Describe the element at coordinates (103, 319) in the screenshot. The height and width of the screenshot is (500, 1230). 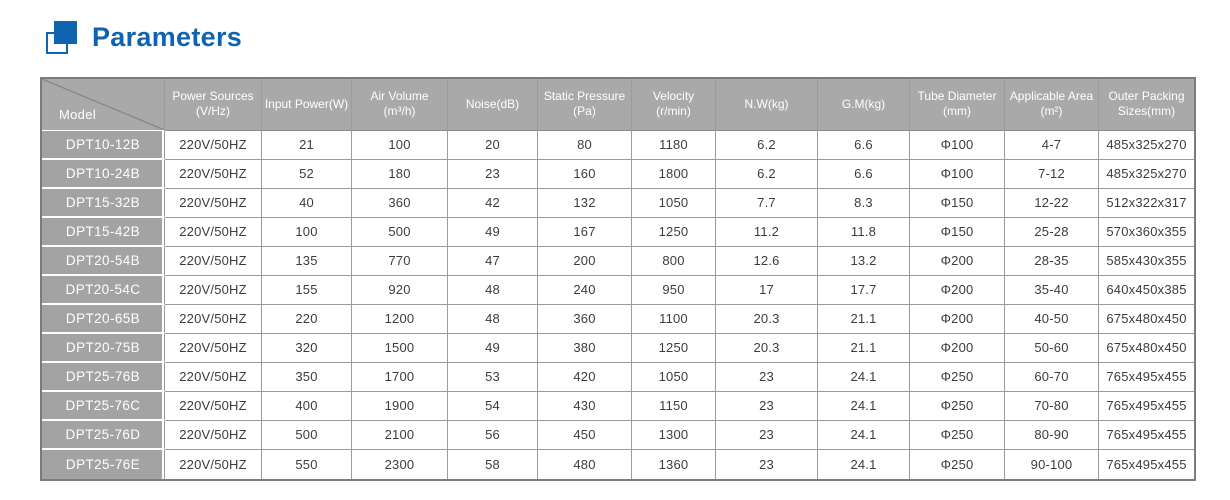
I see `model-cell: DPT20-65B` at that location.